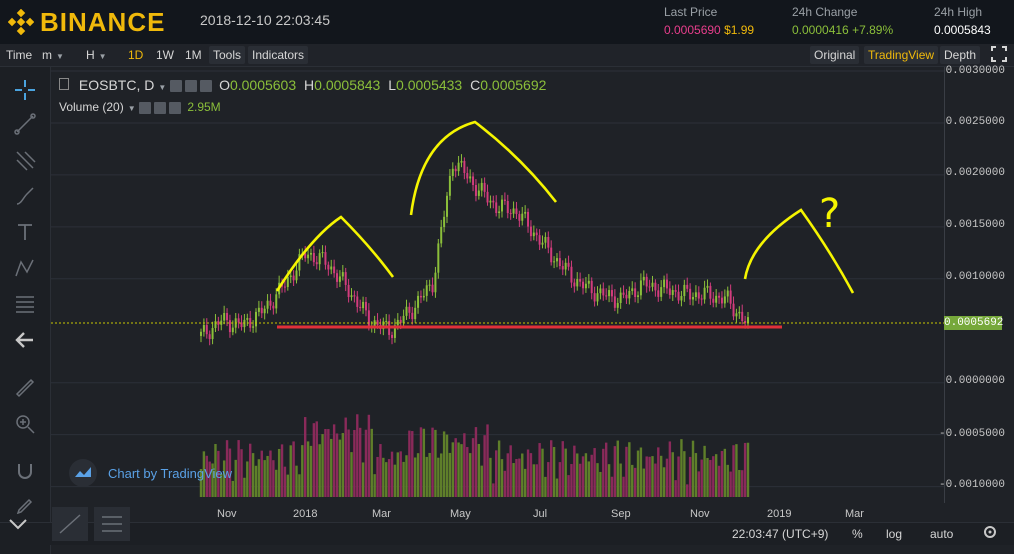 The height and width of the screenshot is (554, 1014). I want to click on interval-1d-button: 1D, so click(136, 55).